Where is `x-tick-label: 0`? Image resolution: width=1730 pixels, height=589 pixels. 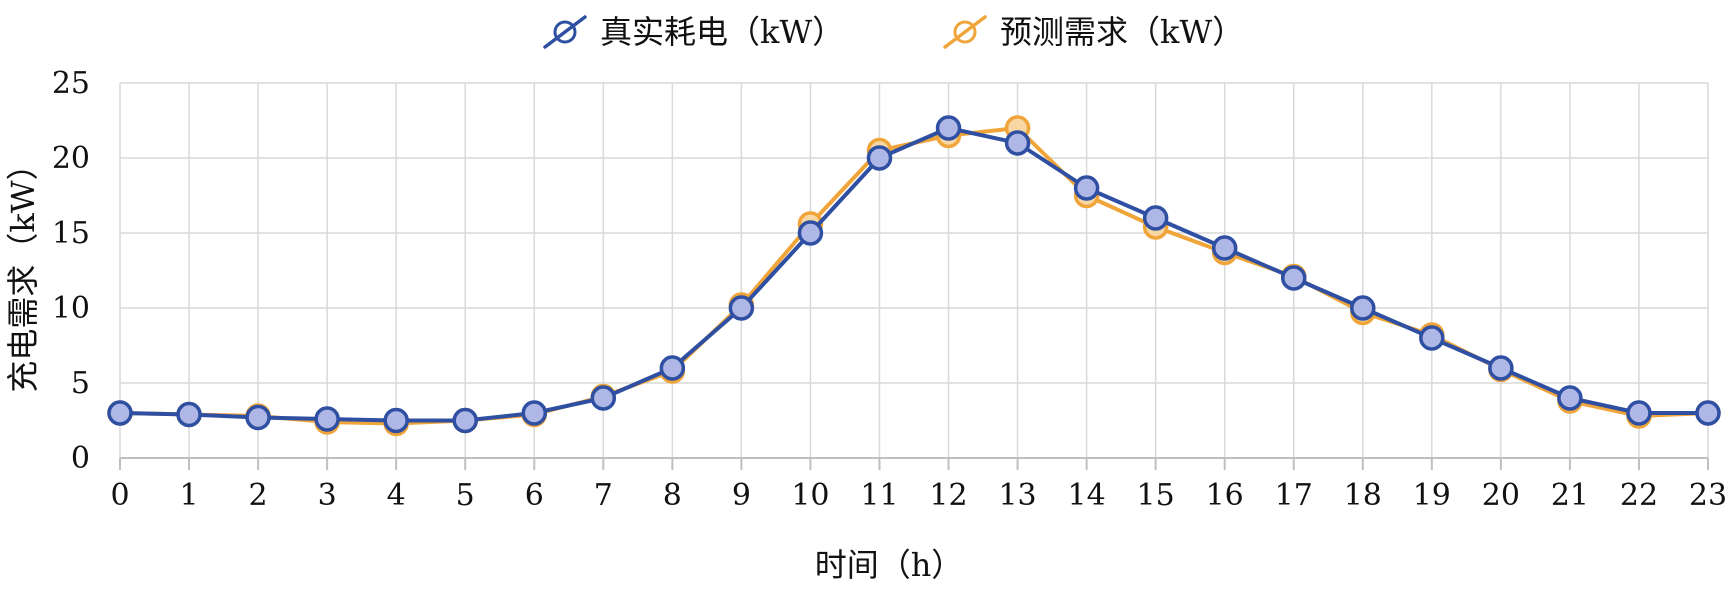
x-tick-label: 0 is located at coordinates (119, 495).